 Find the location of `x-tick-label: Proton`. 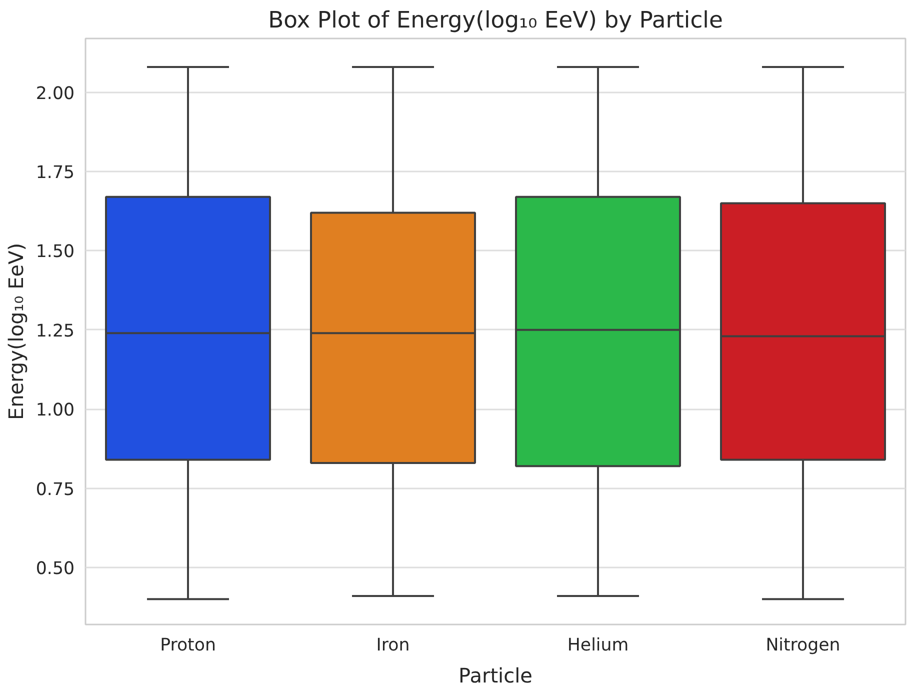

x-tick-label: Proton is located at coordinates (188, 646).